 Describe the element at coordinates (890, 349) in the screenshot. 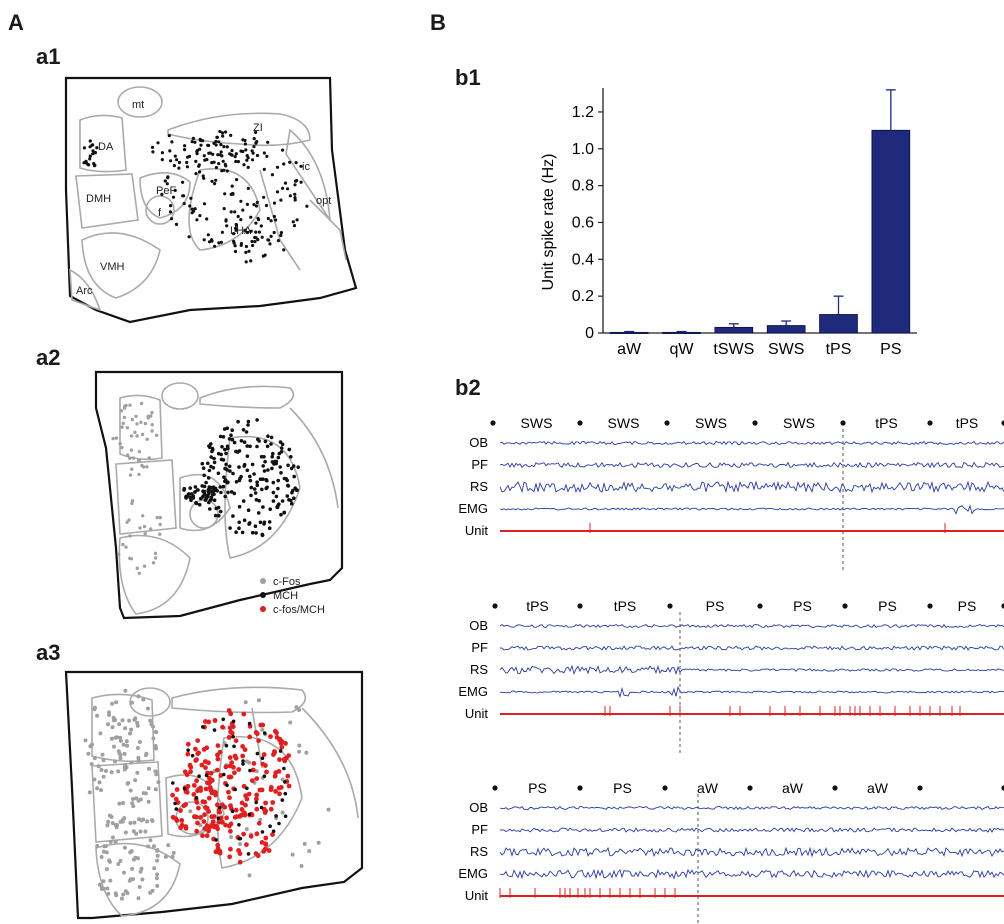

I see `x-tick-label: PS` at that location.